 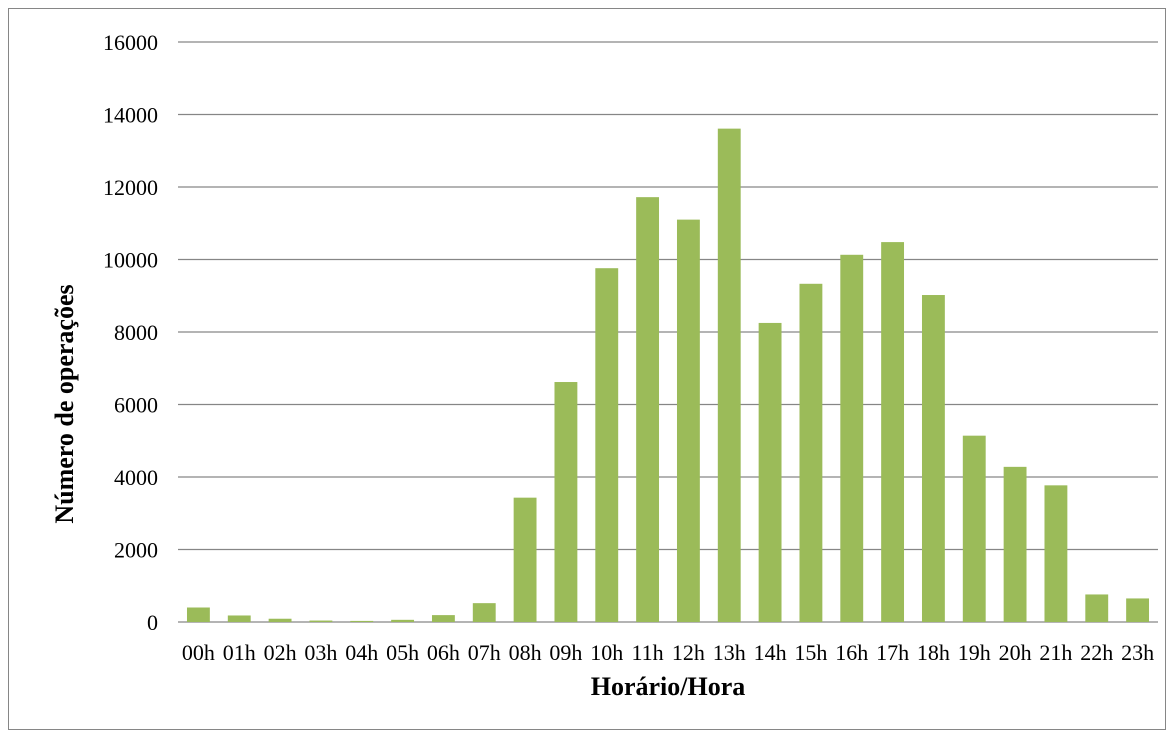 I want to click on x-tick-label: 21h, so click(x=1055, y=652).